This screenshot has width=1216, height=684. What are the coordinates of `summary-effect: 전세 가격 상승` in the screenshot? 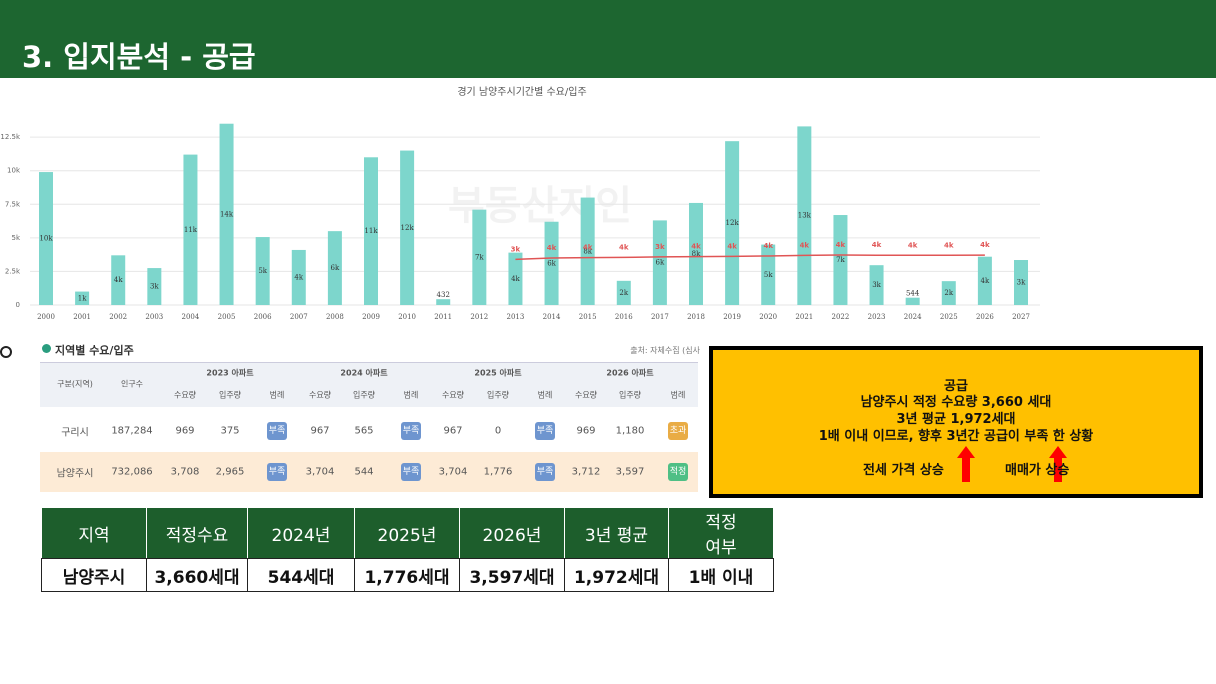 It's located at (903, 470).